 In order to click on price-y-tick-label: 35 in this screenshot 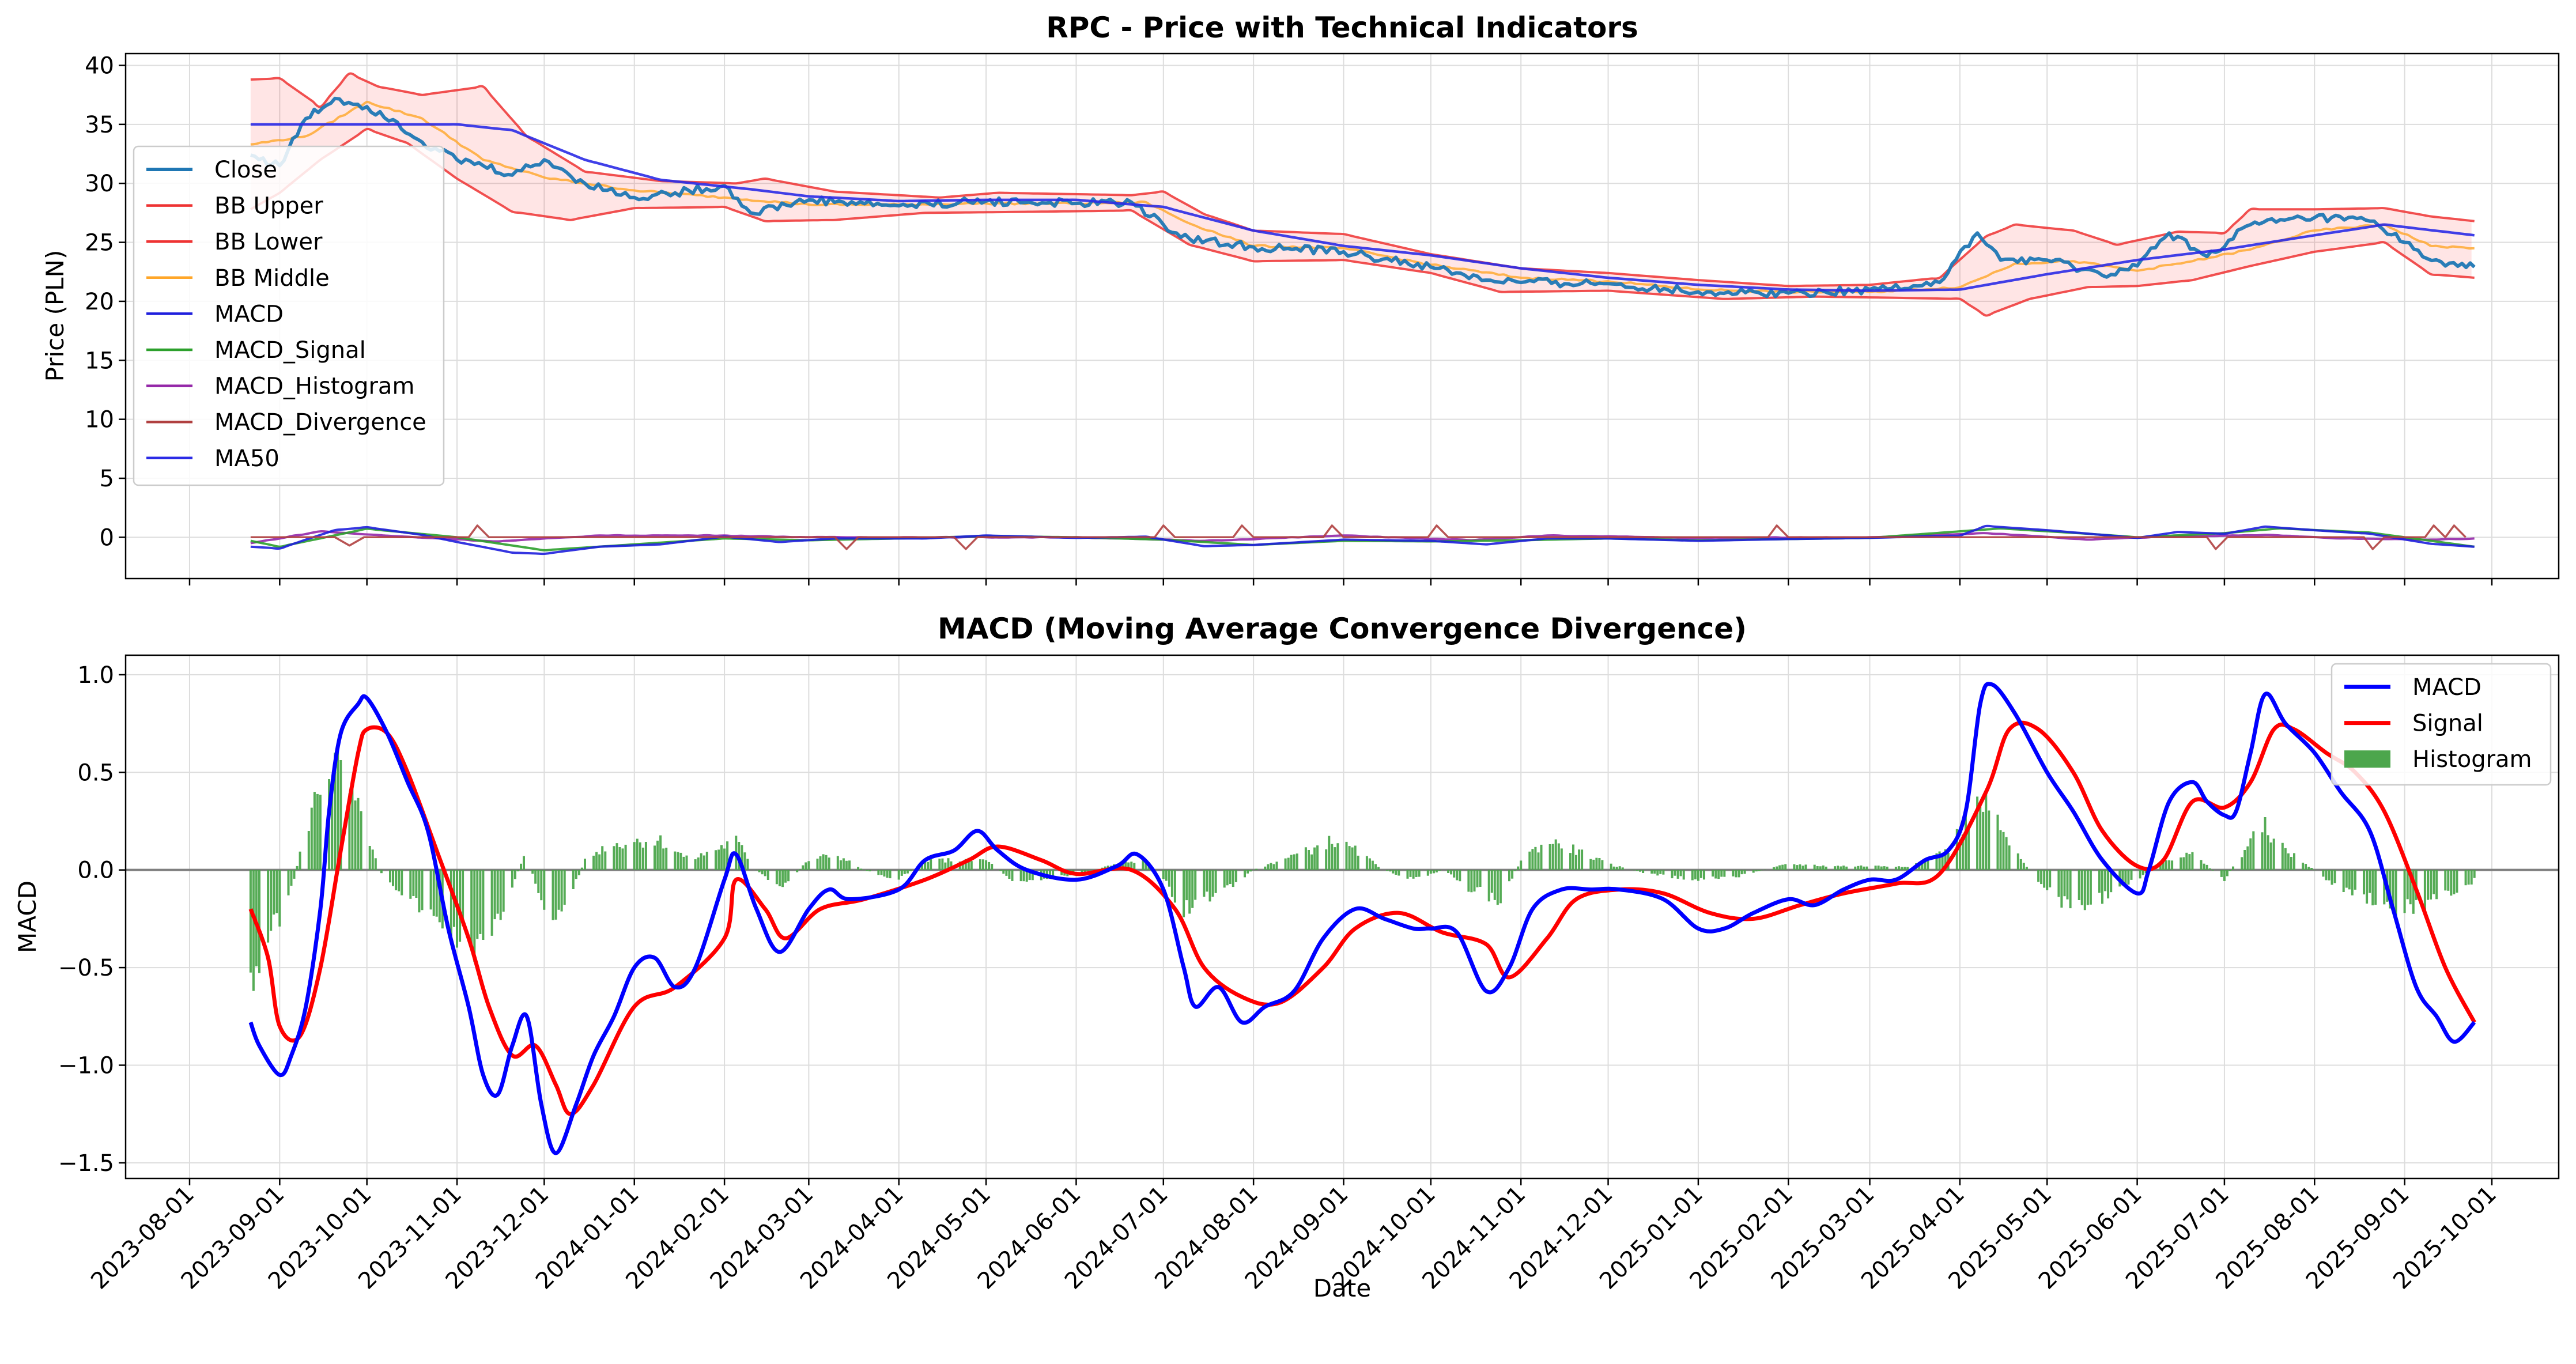, I will do `click(99, 125)`.